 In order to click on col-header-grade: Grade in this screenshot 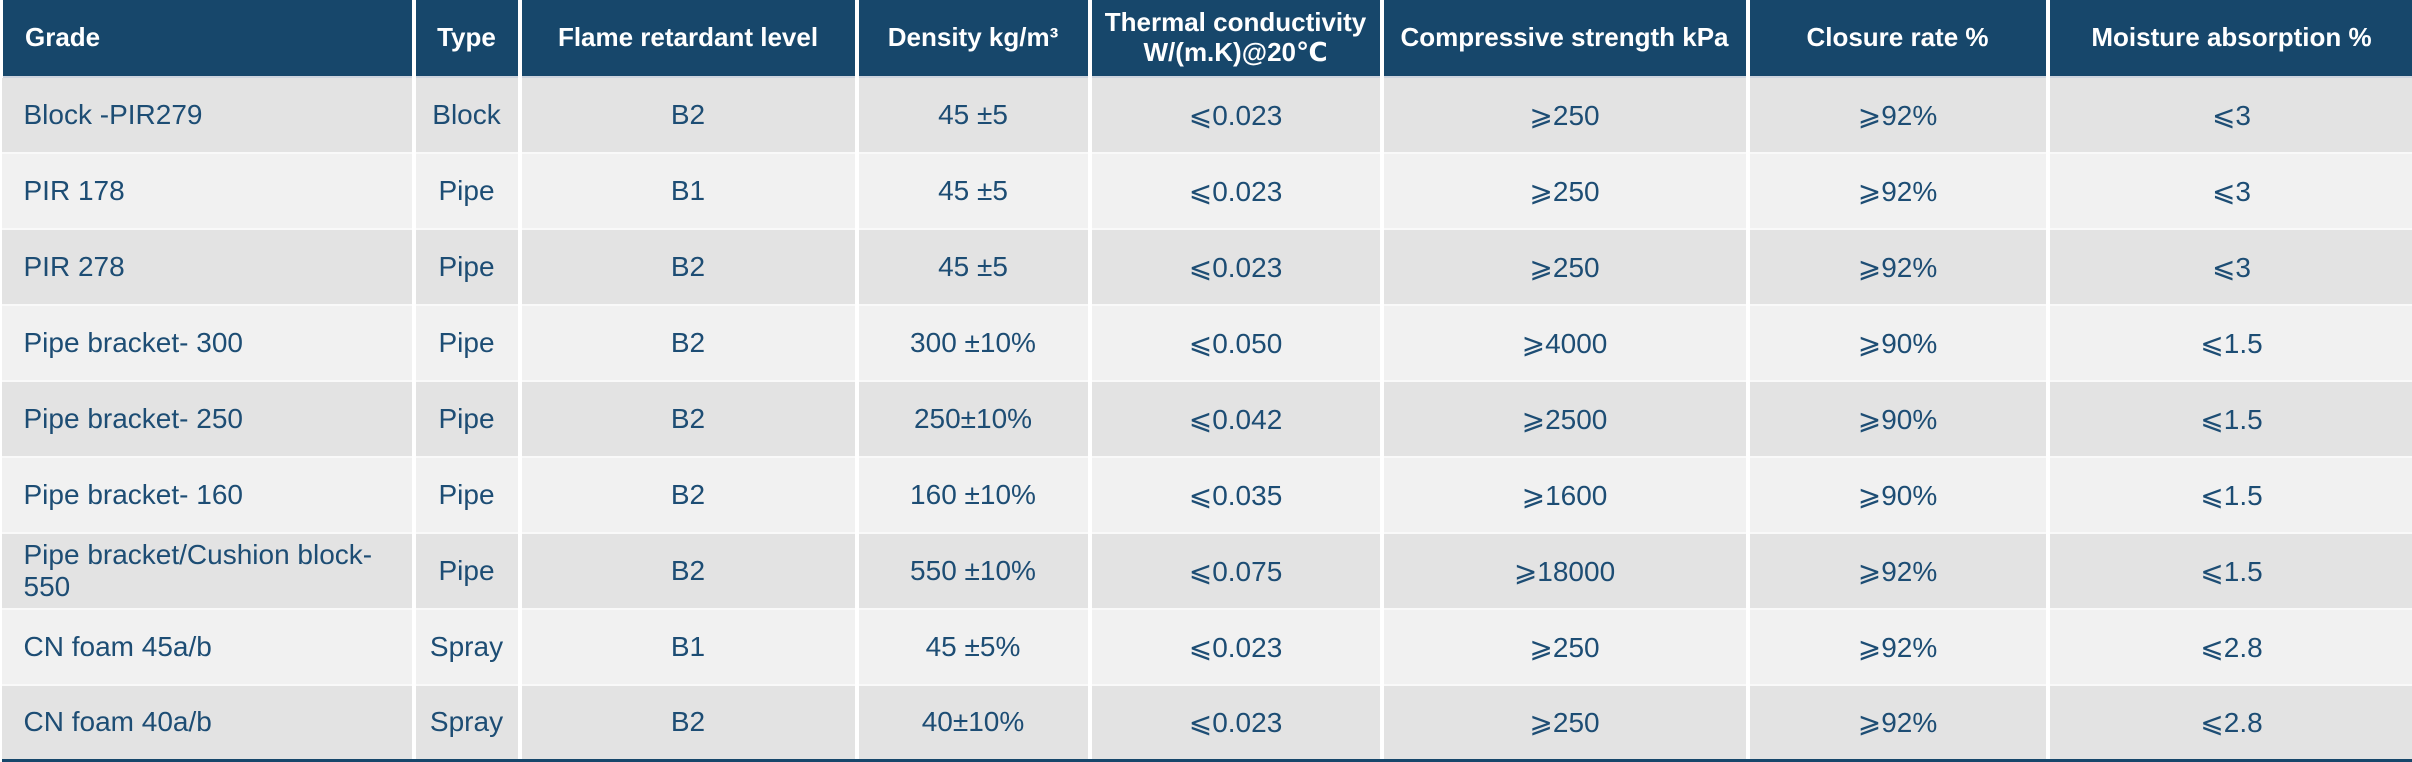, I will do `click(208, 38)`.